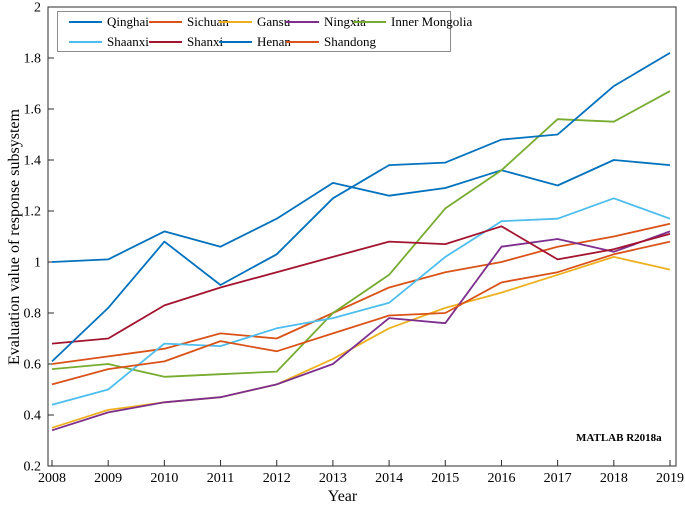 This screenshot has width=685, height=510. What do you see at coordinates (432, 21) in the screenshot?
I see `legend-label: Inner Mongolia` at bounding box center [432, 21].